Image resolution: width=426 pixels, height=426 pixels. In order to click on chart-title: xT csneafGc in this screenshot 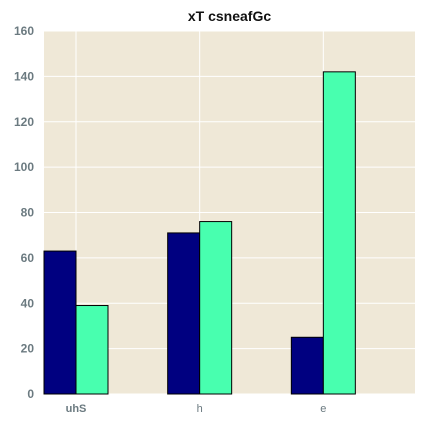, I will do `click(229, 16)`.